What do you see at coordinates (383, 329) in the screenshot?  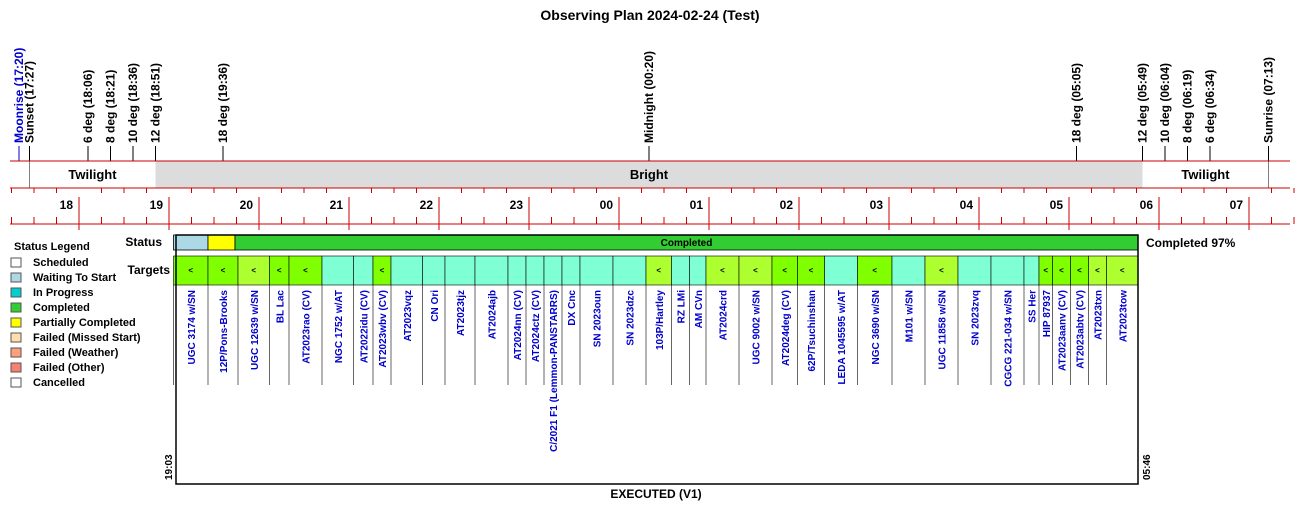 I see `target-label-7: AT2023wbv (CV)` at bounding box center [383, 329].